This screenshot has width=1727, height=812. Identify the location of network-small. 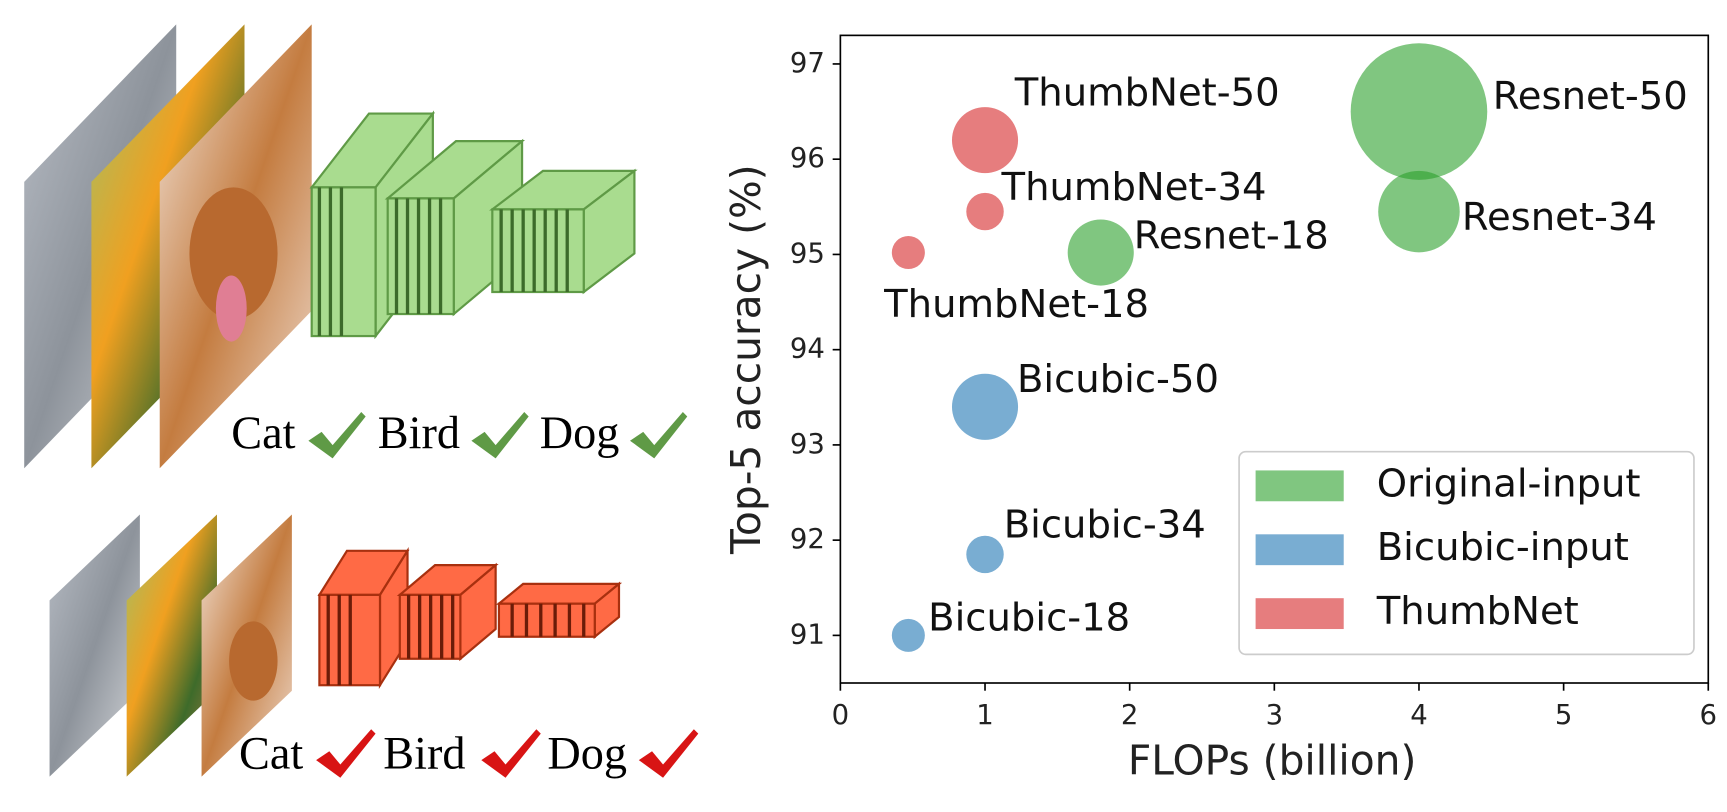
(470, 618).